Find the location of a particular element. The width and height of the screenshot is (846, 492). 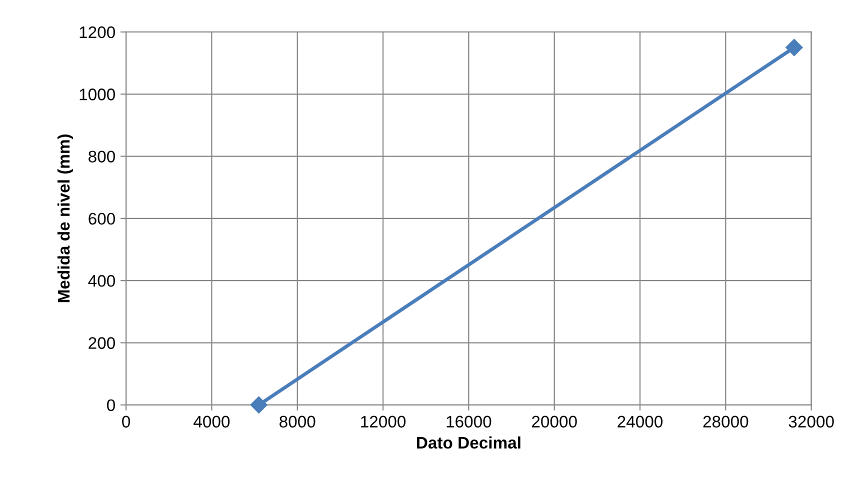

x-tick-label: 12000 is located at coordinates (383, 422).